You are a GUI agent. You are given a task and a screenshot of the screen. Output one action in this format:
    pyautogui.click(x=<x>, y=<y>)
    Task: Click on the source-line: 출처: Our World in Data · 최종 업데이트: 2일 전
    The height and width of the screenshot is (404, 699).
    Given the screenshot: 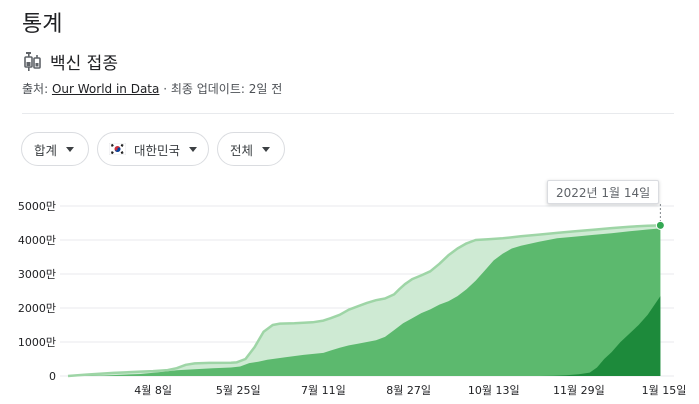 What is the action you would take?
    pyautogui.click(x=152, y=88)
    